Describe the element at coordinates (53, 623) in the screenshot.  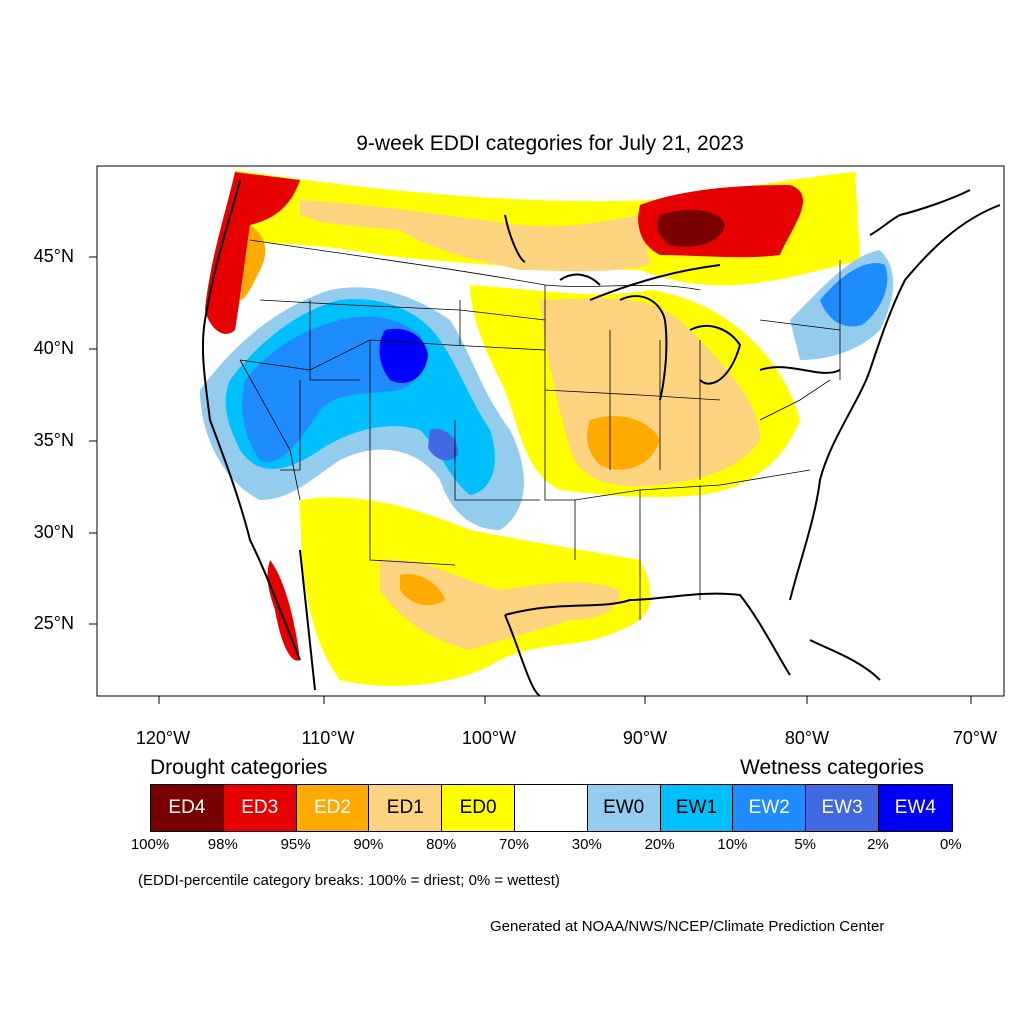
I see `lat-label-25: 25°N` at that location.